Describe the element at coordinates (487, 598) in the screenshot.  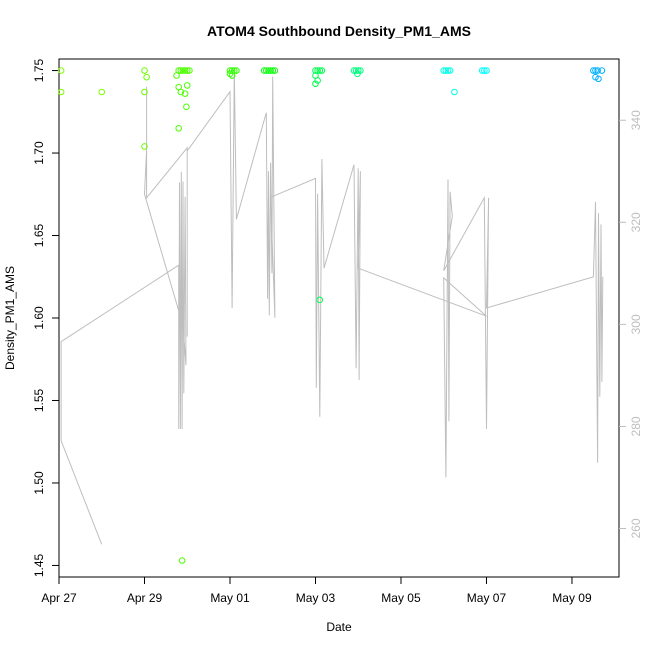
I see `x-tick-label-5: May 07` at that location.